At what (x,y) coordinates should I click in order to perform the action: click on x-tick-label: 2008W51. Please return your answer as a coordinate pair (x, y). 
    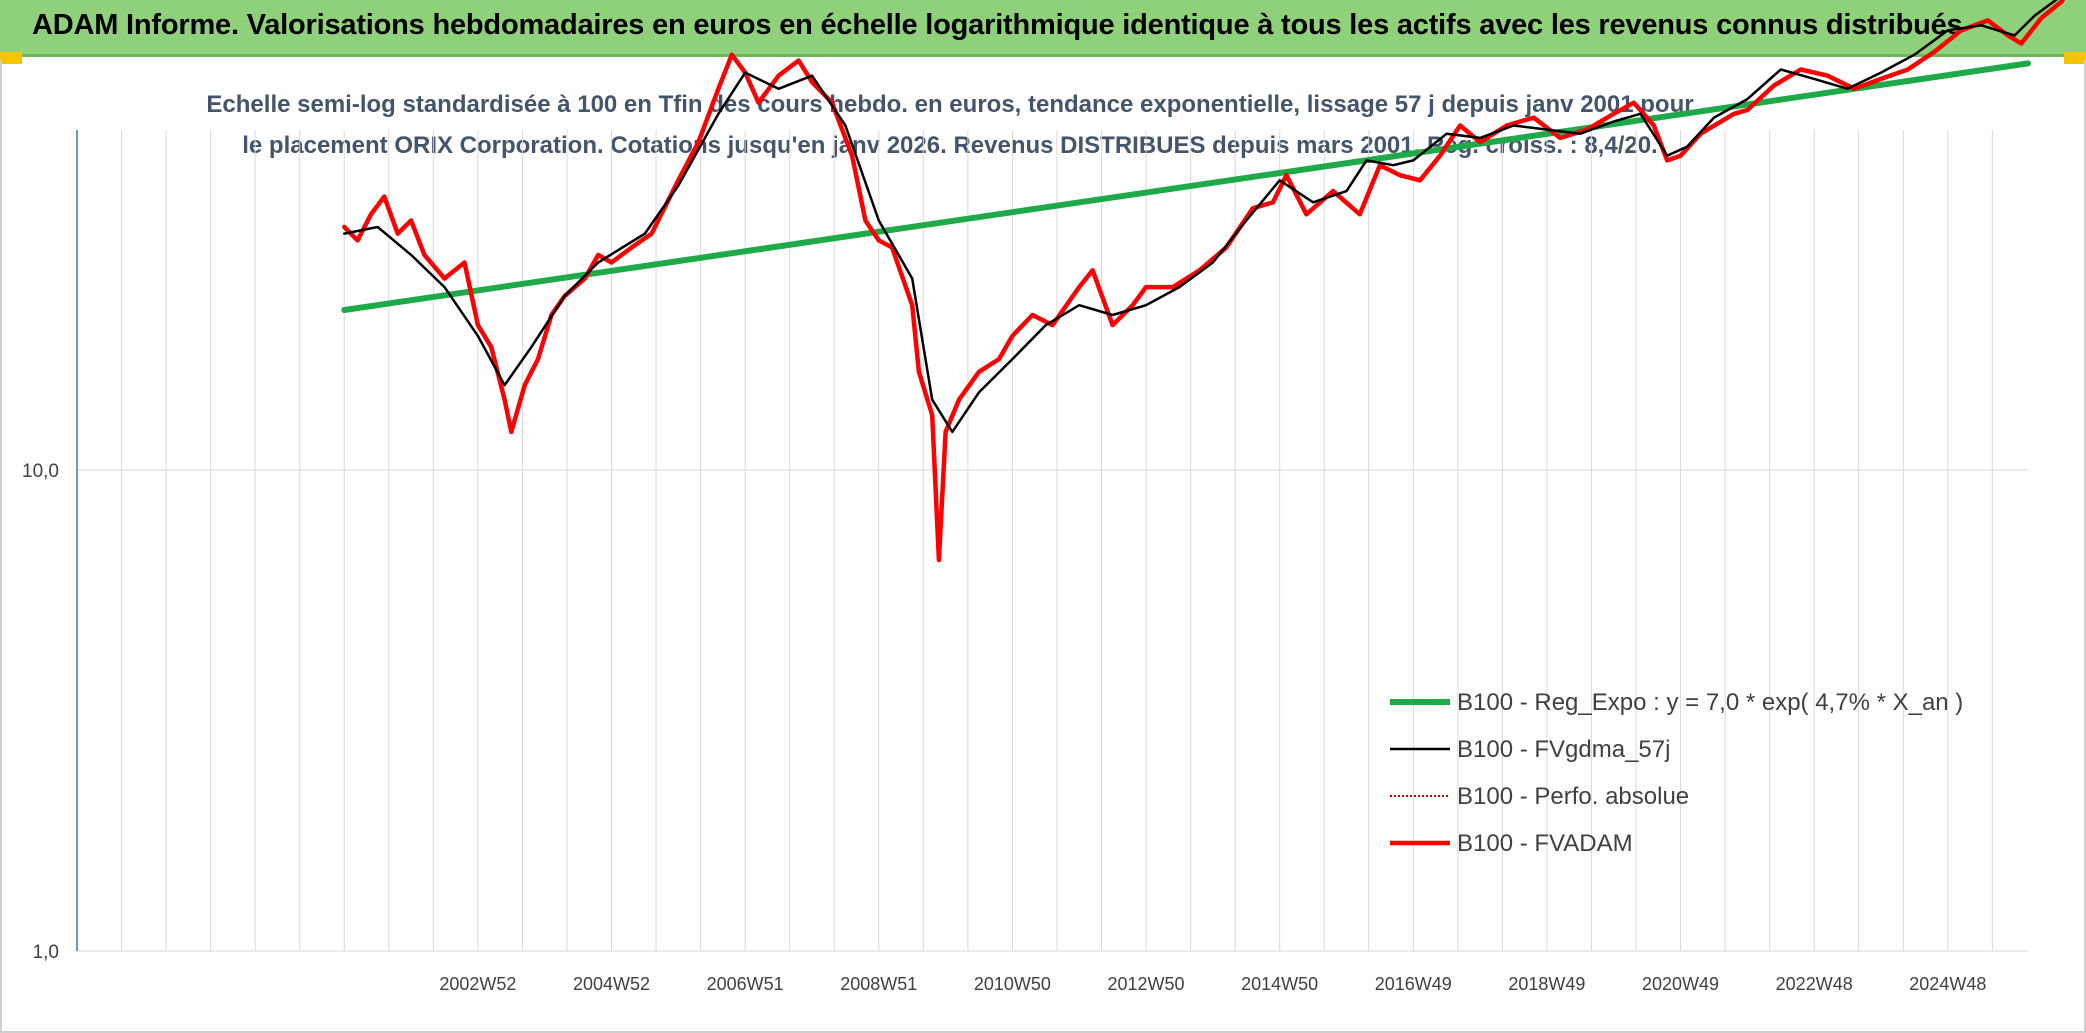
    Looking at the image, I should click on (878, 984).